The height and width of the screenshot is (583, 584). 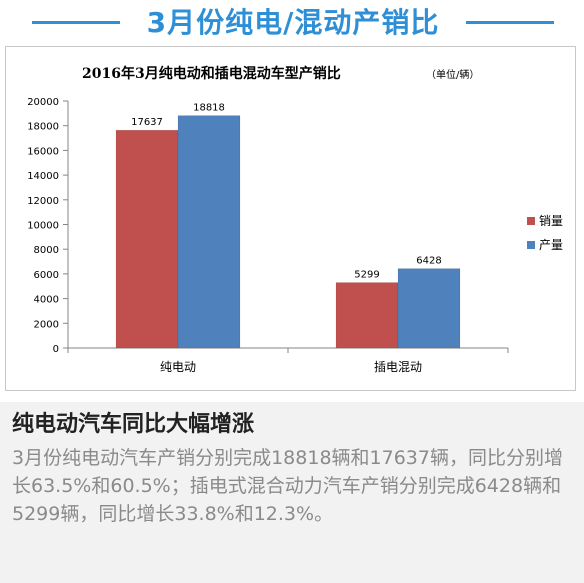 What do you see at coordinates (366, 275) in the screenshot?
I see `bar-data-label: 5299` at bounding box center [366, 275].